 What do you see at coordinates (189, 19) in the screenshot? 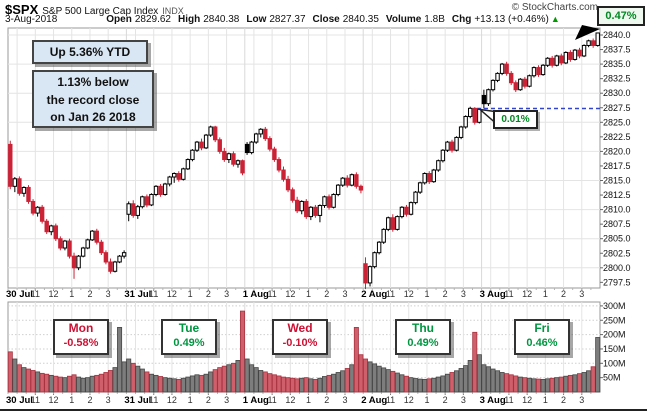
I see `high-label: High` at bounding box center [189, 19].